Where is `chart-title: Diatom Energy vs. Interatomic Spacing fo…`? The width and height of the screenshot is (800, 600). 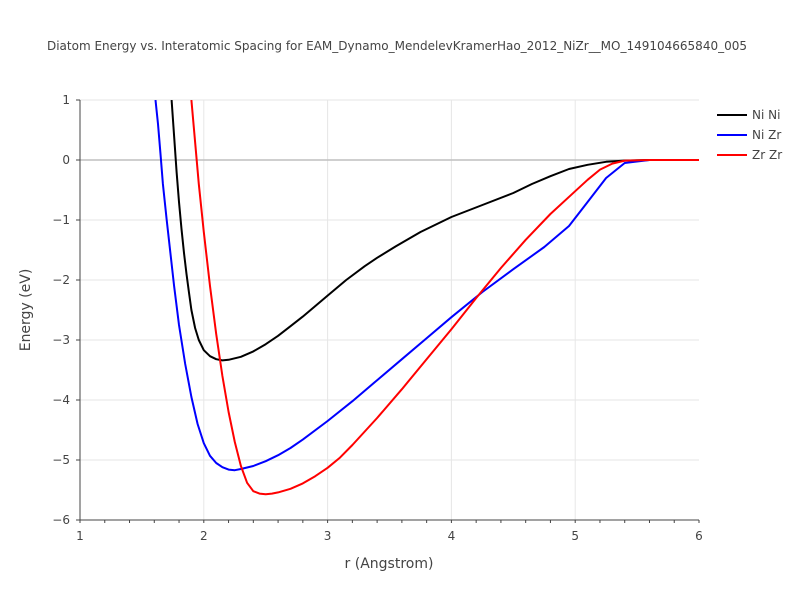
chart-title: Diatom Energy vs. Interatomic Spacing fo… is located at coordinates (397, 46).